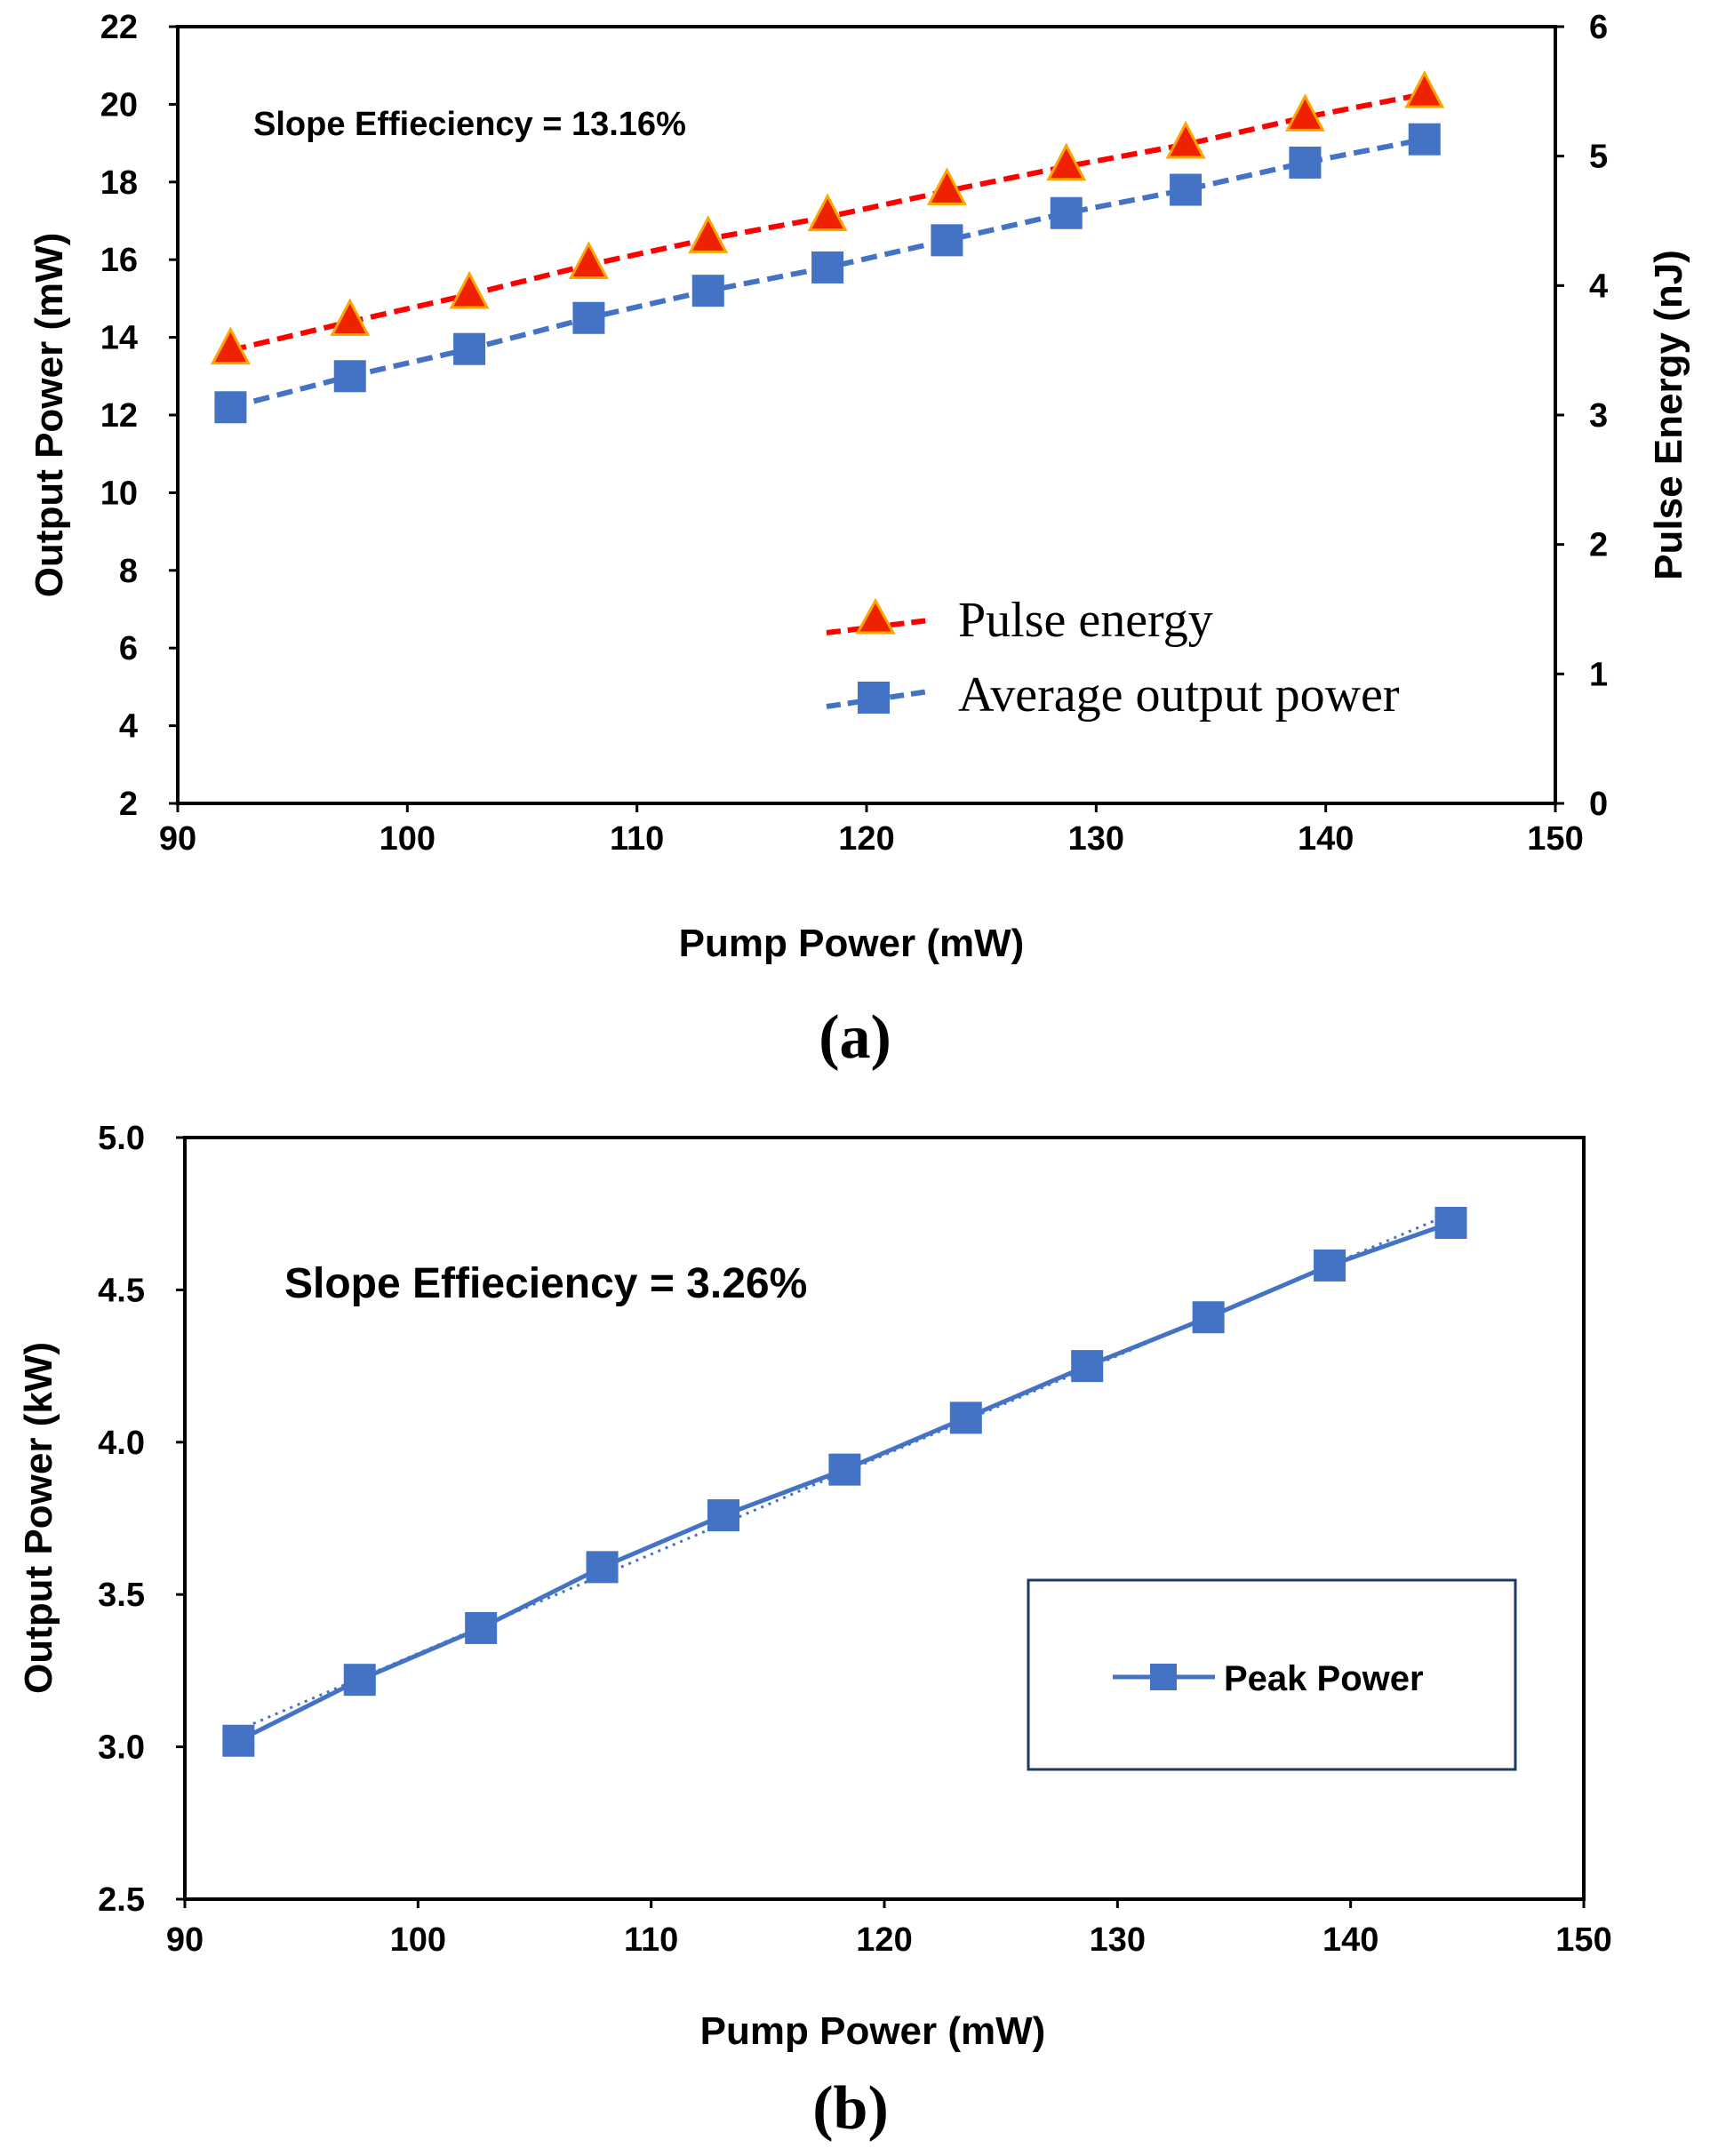  What do you see at coordinates (1668, 415) in the screenshot?
I see `chart-a-y2-axis-title: Pulse Energy (nJ)` at bounding box center [1668, 415].